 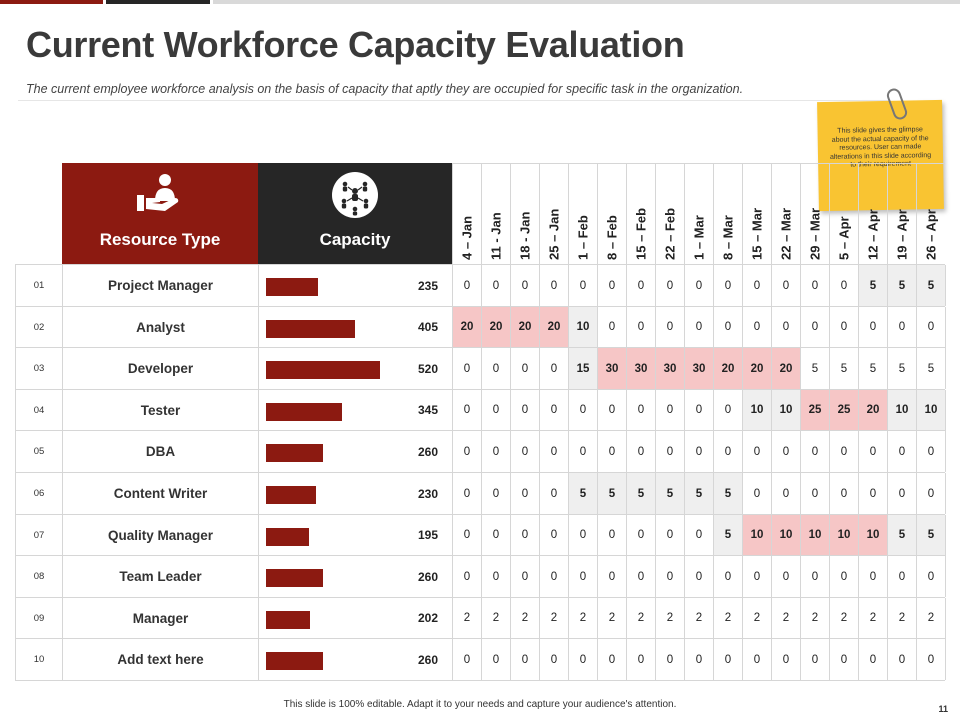 What do you see at coordinates (38, 410) in the screenshot?
I see `row-number: 04` at bounding box center [38, 410].